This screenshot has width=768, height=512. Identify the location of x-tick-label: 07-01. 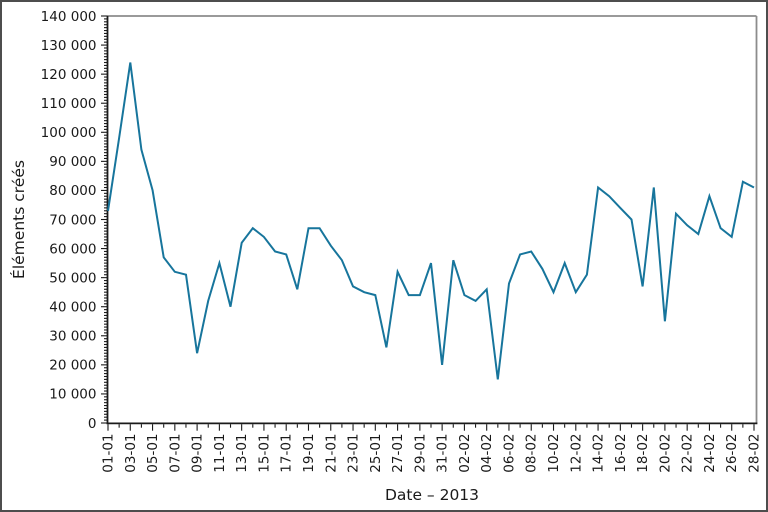
(175, 453).